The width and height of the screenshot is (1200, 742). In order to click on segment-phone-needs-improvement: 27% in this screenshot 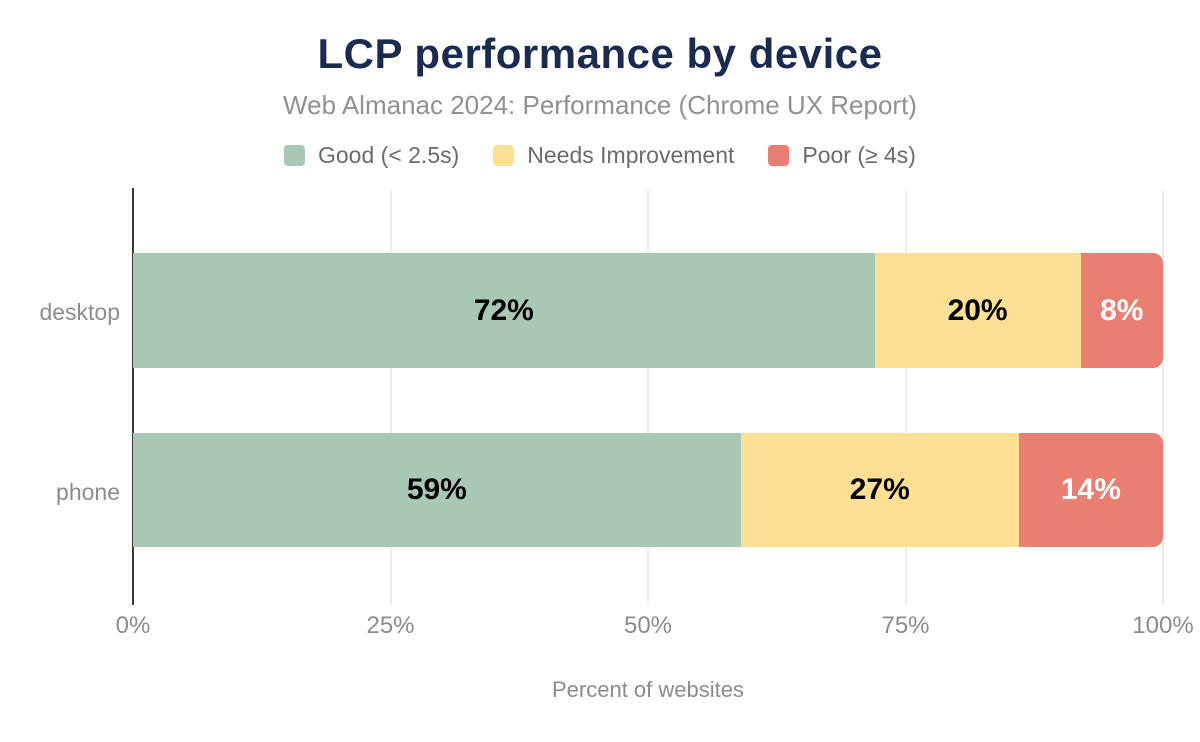, I will do `click(879, 490)`.